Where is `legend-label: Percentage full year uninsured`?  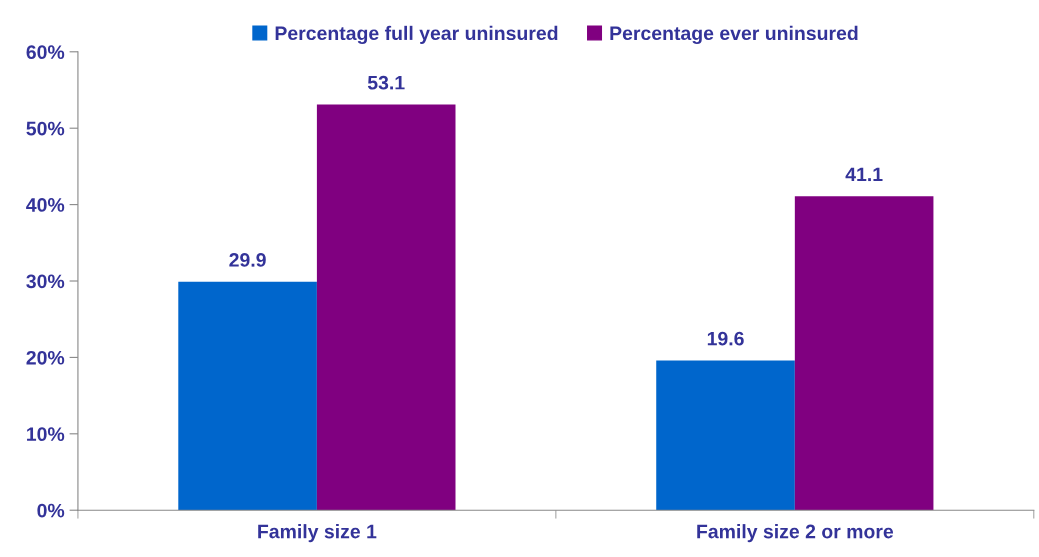 legend-label: Percentage full year uninsured is located at coordinates (416, 35).